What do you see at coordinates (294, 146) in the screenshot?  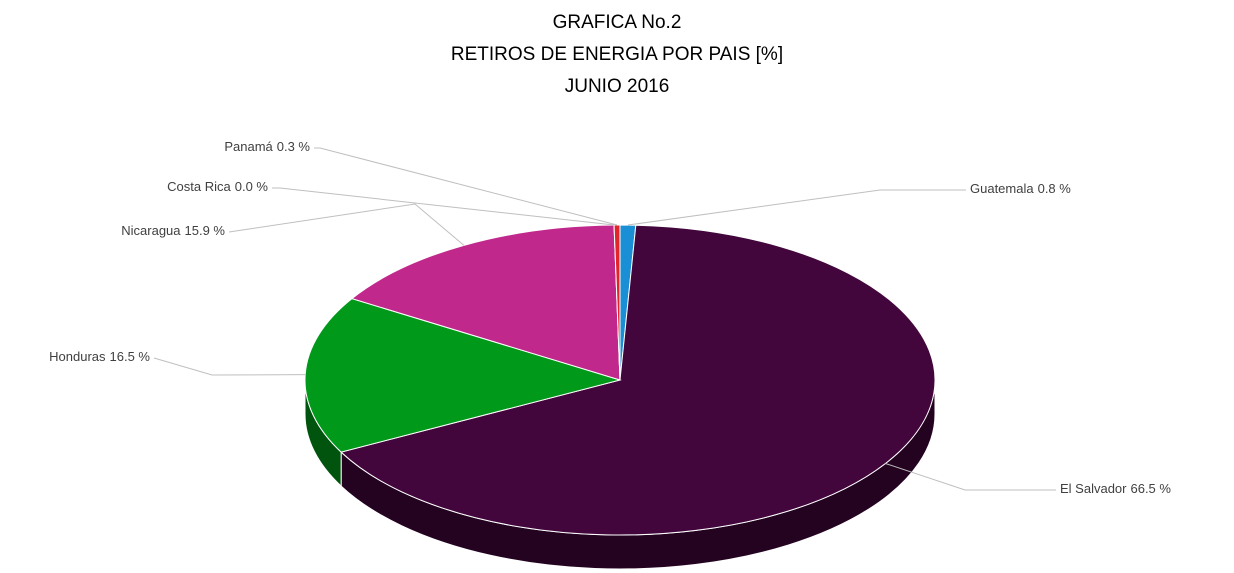 I see `value-label: 0.3 %` at bounding box center [294, 146].